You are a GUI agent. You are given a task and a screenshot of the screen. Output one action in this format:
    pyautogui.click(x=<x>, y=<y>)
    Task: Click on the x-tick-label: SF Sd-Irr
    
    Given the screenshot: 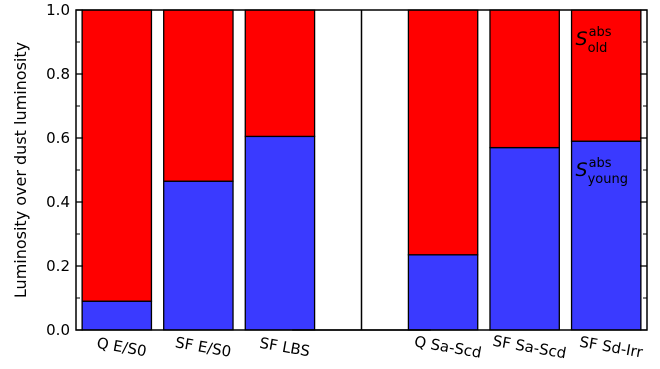 What is the action you would take?
    pyautogui.click(x=611, y=347)
    